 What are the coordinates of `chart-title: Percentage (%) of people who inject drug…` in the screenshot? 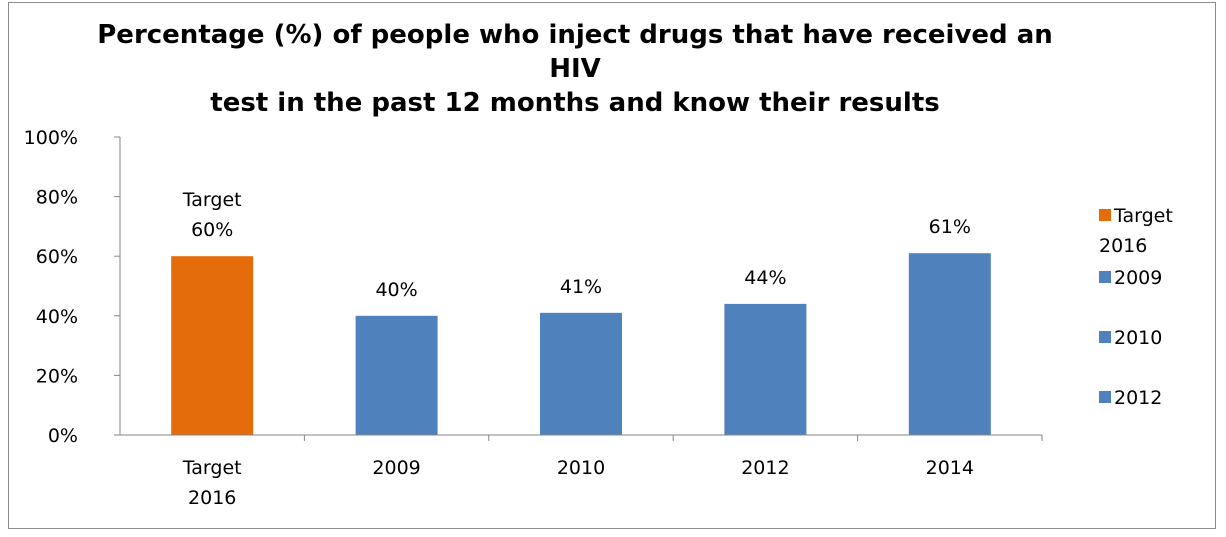 It's located at (575, 69).